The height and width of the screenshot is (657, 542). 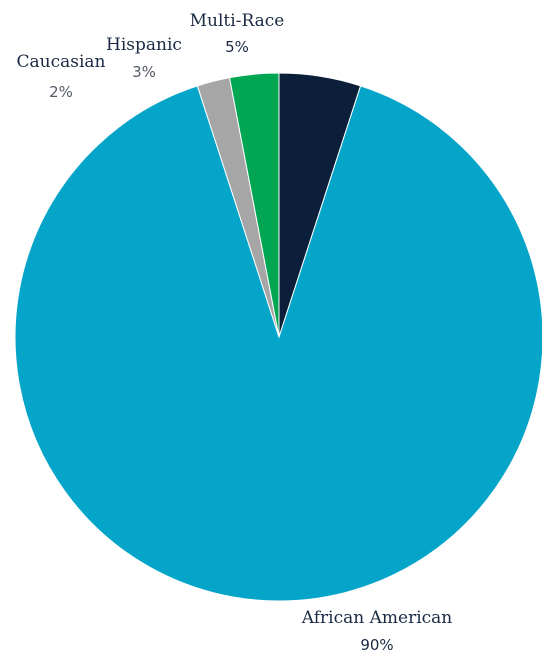 What do you see at coordinates (237, 21) in the screenshot?
I see `slice-label-multi-race: Multi-Race` at bounding box center [237, 21].